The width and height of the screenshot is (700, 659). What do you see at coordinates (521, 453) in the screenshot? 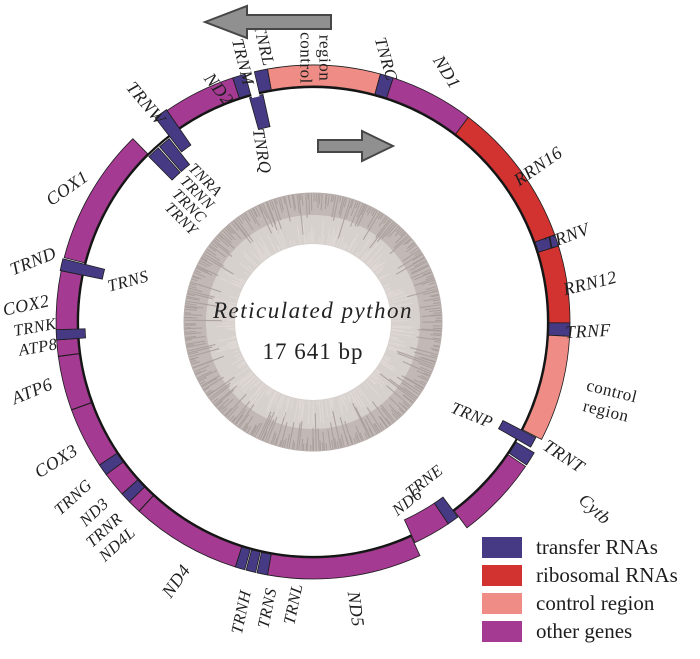
I see `segment-TRNT` at bounding box center [521, 453].